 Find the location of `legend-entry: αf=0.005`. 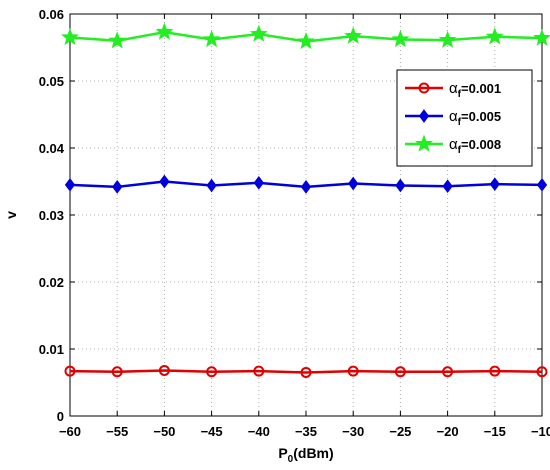

legend-entry: αf=0.005 is located at coordinates (453, 118).